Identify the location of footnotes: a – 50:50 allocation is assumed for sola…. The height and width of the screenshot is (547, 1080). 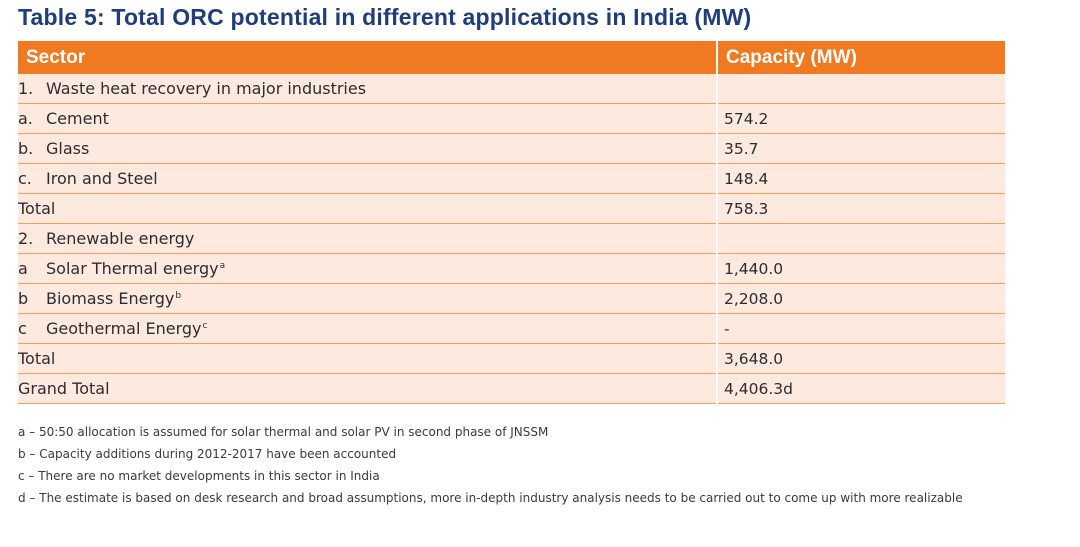
(518, 463).